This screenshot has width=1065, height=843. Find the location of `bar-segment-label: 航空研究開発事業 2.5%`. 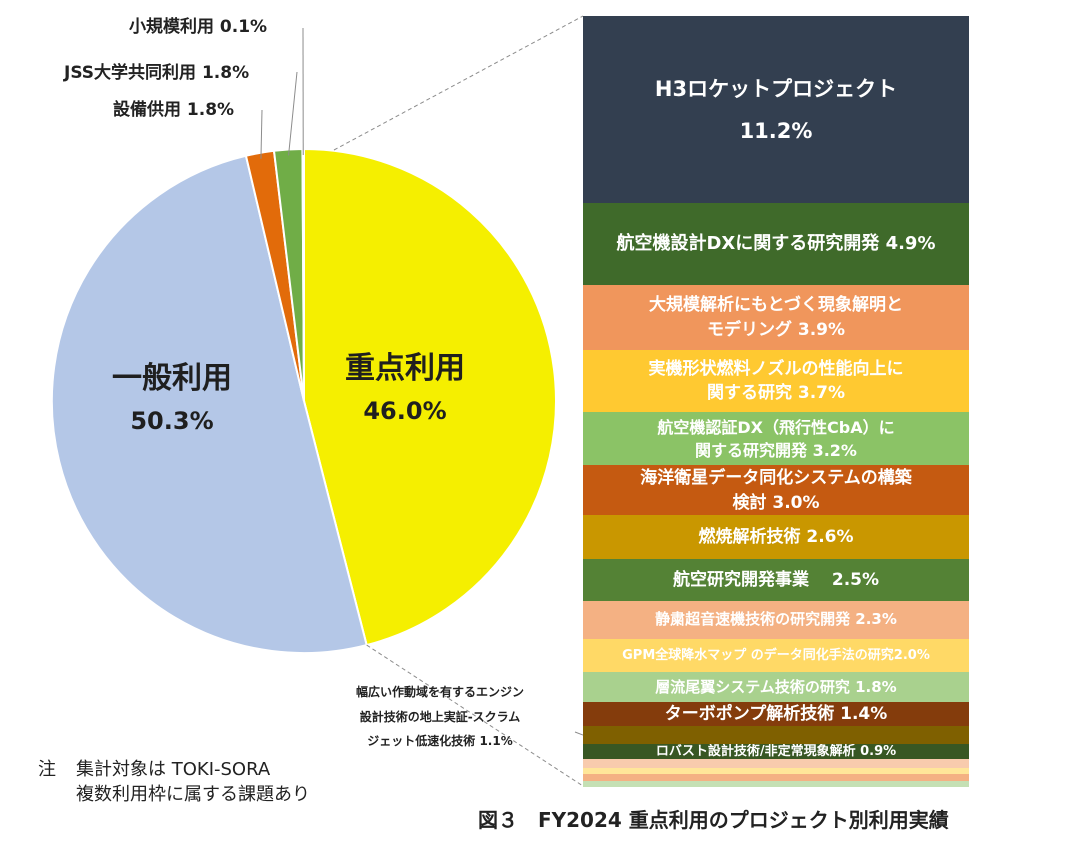

bar-segment-label: 航空研究開発事業 2.5% is located at coordinates (776, 579).